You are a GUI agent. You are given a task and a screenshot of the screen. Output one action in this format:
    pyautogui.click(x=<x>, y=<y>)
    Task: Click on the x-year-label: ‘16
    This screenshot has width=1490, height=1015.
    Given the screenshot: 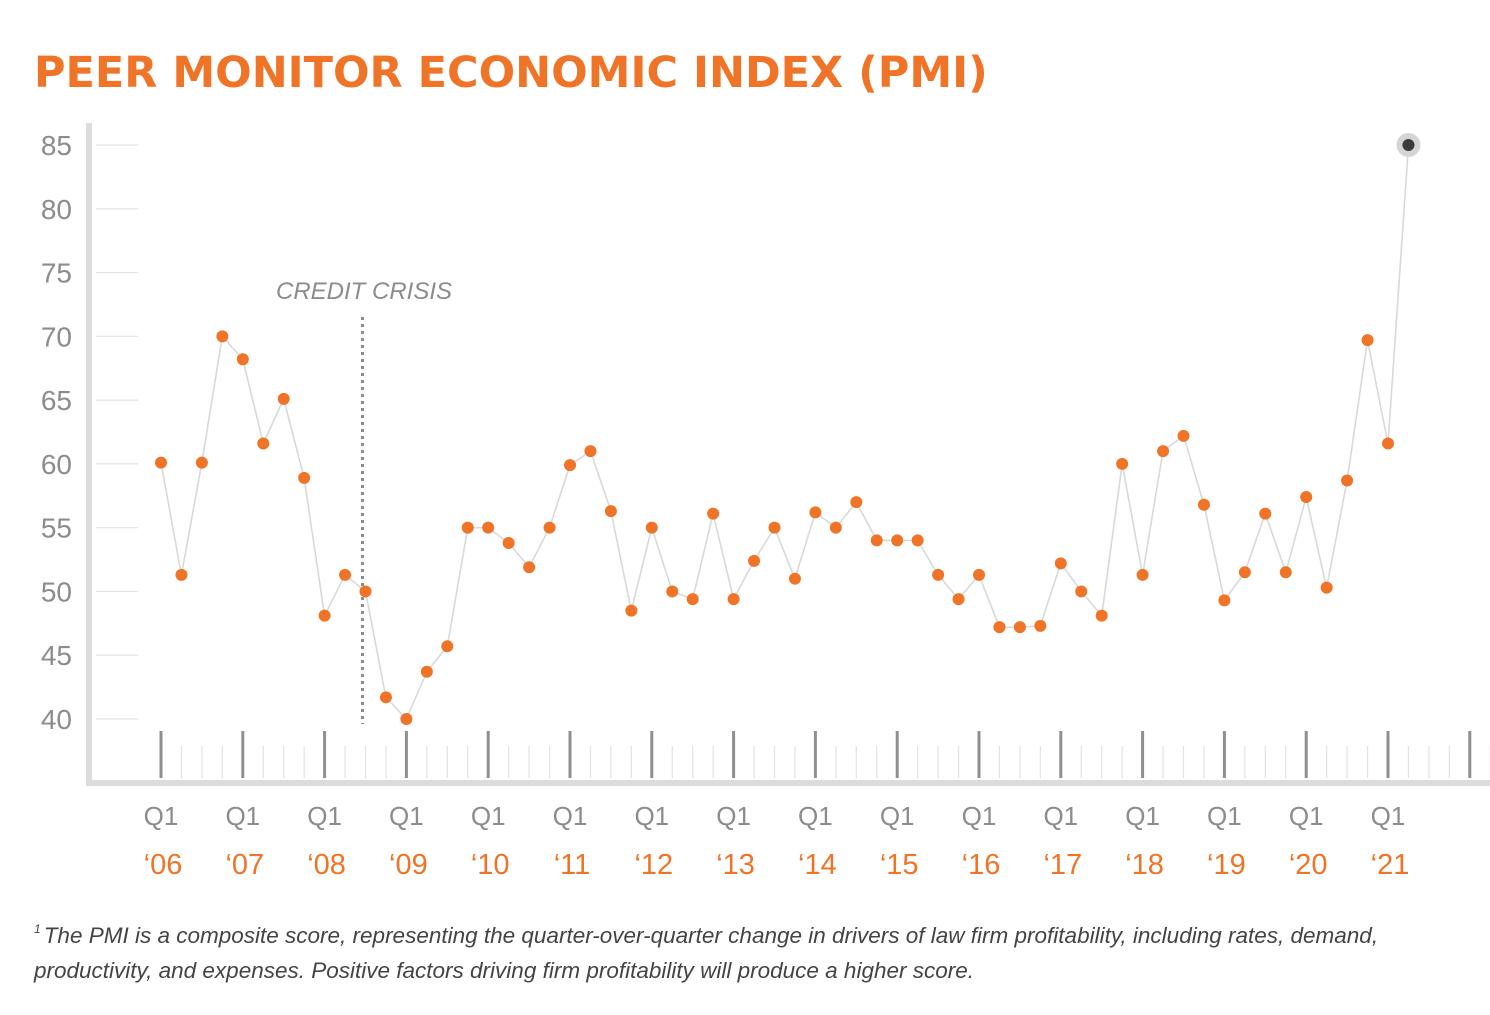 What is the action you would take?
    pyautogui.click(x=981, y=865)
    